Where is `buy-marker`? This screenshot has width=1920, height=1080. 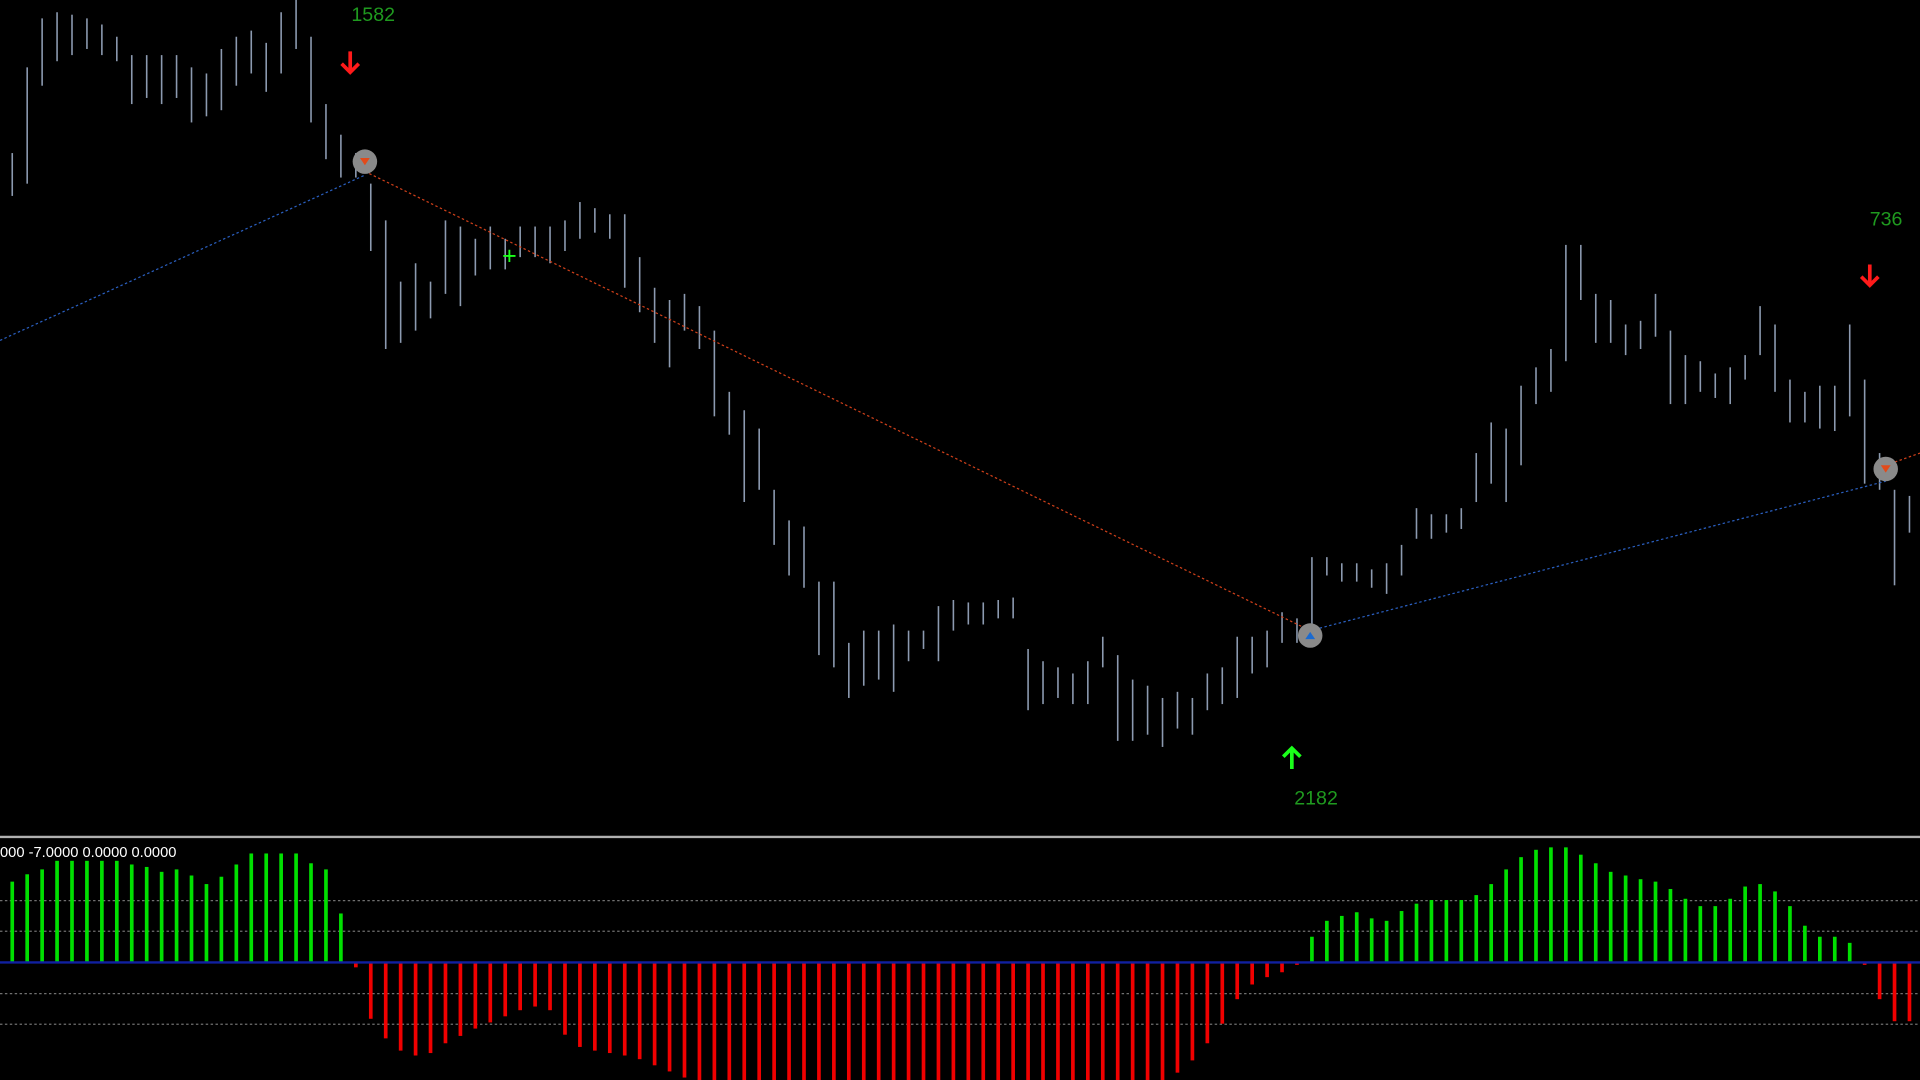
buy-marker is located at coordinates (1310, 635).